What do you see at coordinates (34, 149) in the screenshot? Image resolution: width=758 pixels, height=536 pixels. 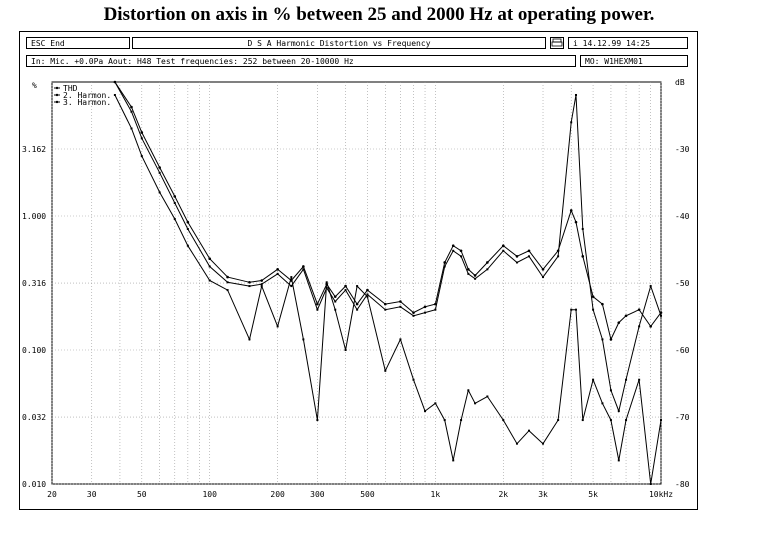 I see `y-tick-label: 3.162` at bounding box center [34, 149].